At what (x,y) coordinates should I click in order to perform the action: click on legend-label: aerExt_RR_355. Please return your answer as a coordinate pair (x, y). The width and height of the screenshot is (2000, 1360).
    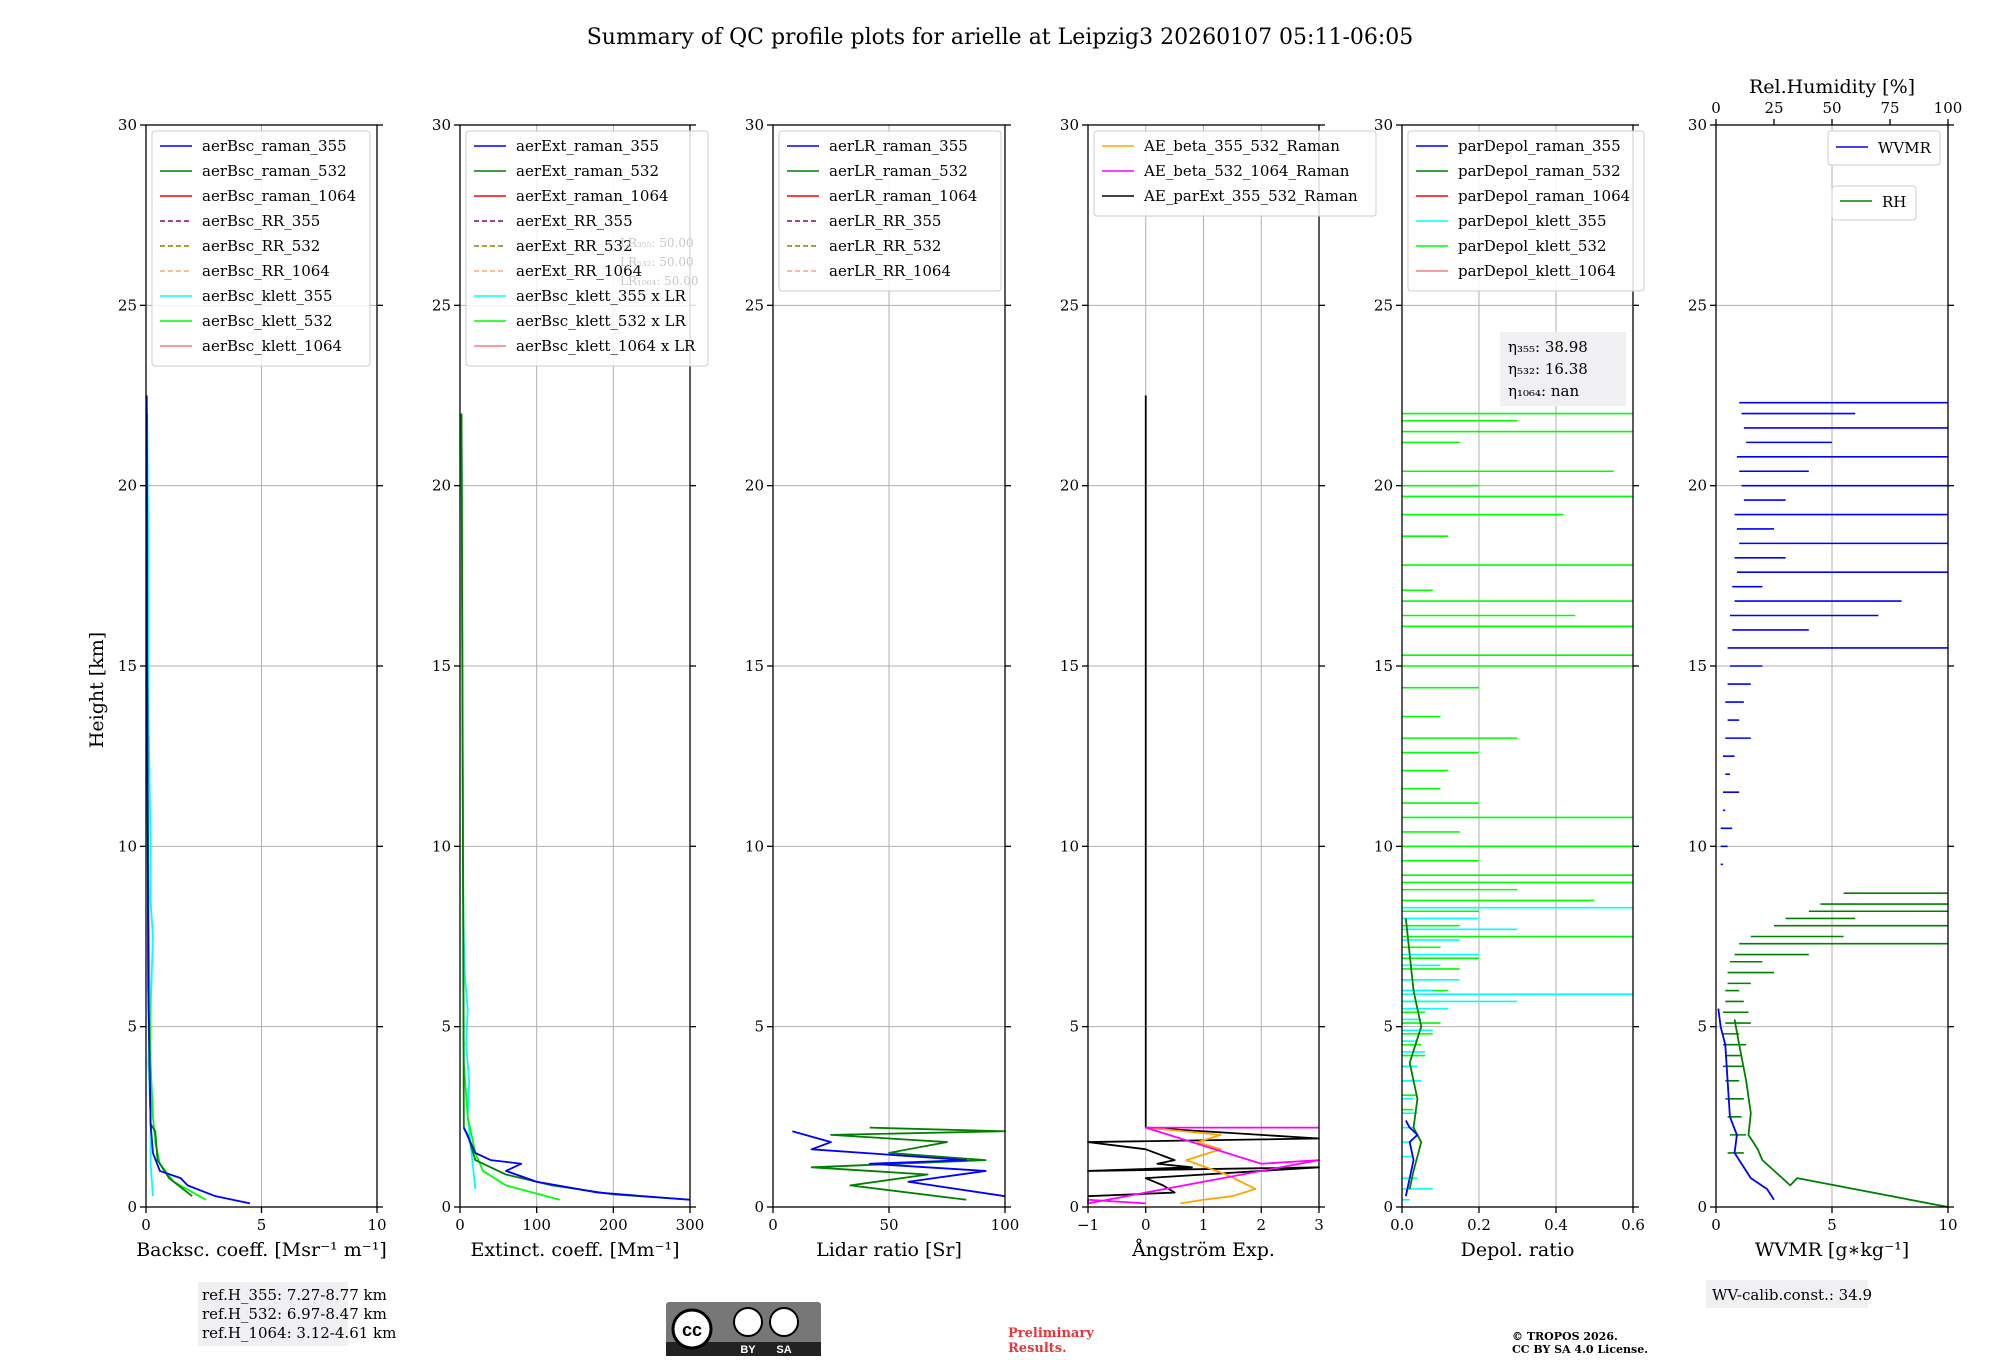
    Looking at the image, I should click on (574, 221).